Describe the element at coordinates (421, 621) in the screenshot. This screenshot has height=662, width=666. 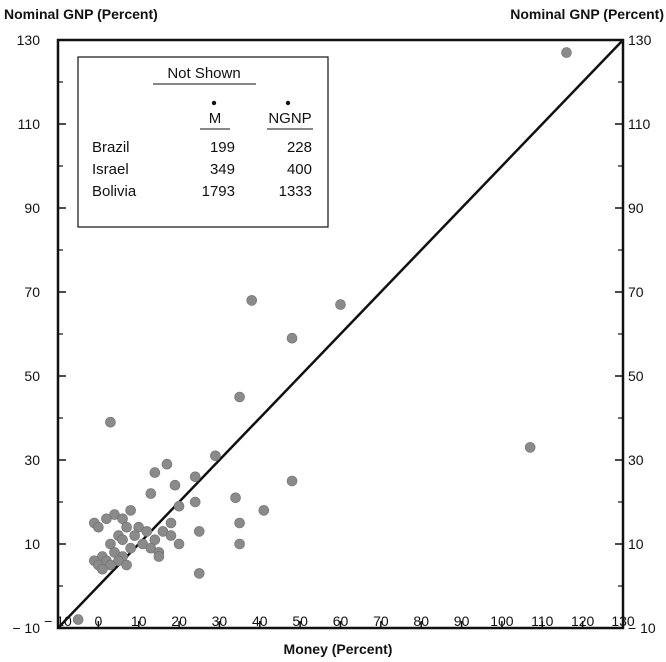
I see `x-tick-label: 80` at that location.